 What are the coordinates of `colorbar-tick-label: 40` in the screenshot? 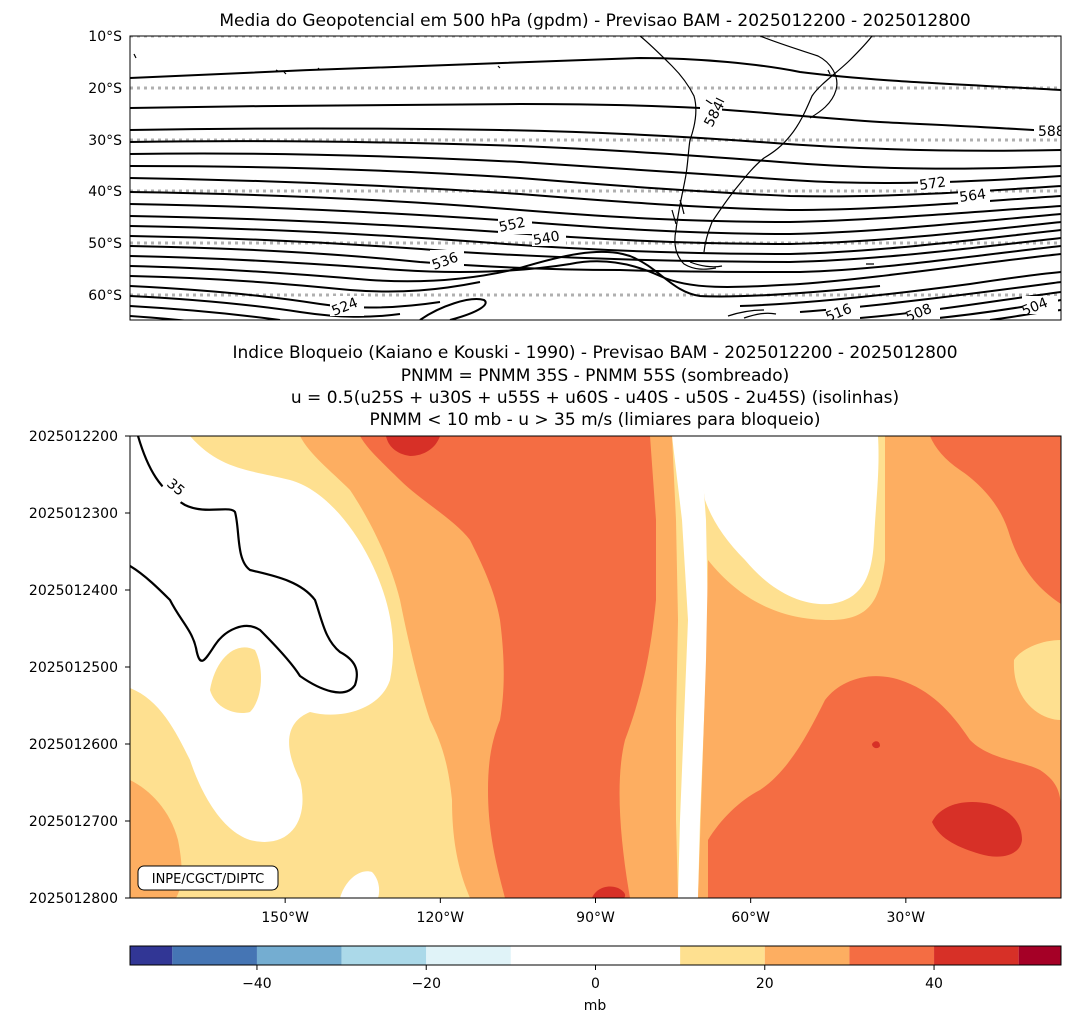 It's located at (934, 984).